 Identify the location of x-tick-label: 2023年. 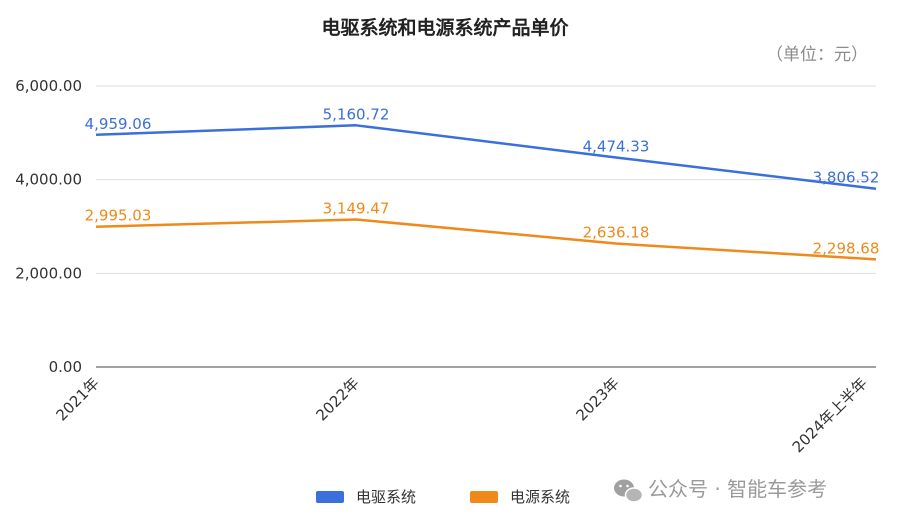
(597, 399).